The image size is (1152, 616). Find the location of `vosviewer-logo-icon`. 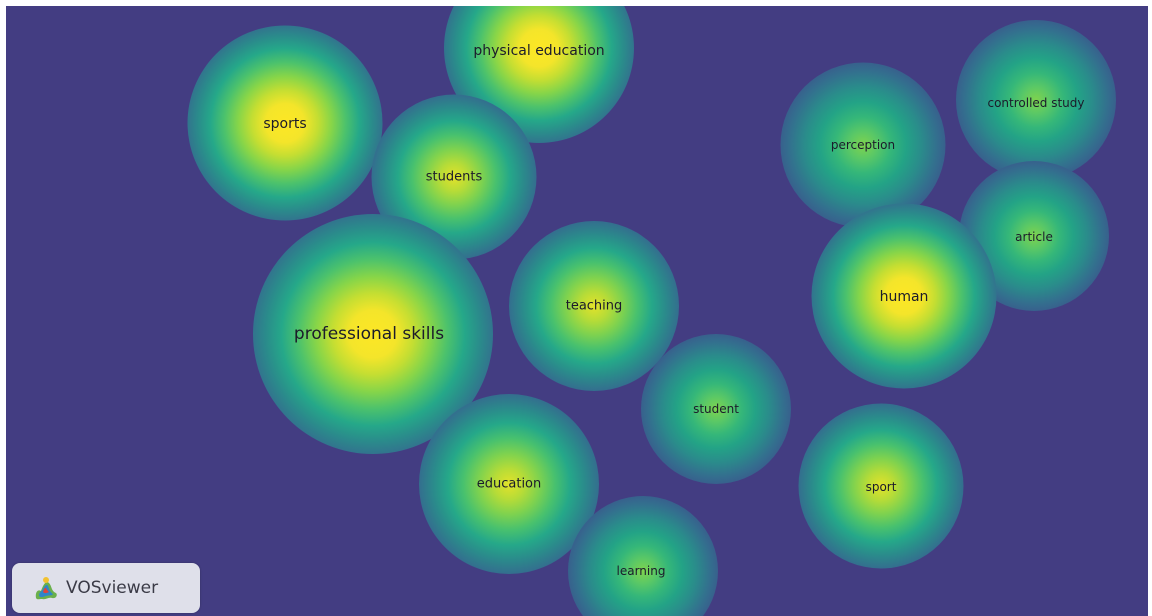

vosviewer-logo-icon is located at coordinates (46, 588).